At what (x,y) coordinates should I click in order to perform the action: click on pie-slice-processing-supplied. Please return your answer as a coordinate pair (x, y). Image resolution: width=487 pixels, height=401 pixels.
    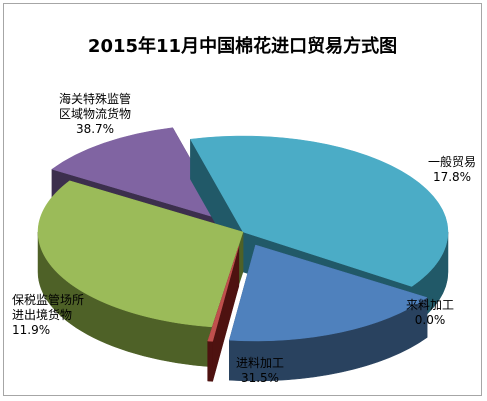
    Looking at the image, I should click on (223, 314).